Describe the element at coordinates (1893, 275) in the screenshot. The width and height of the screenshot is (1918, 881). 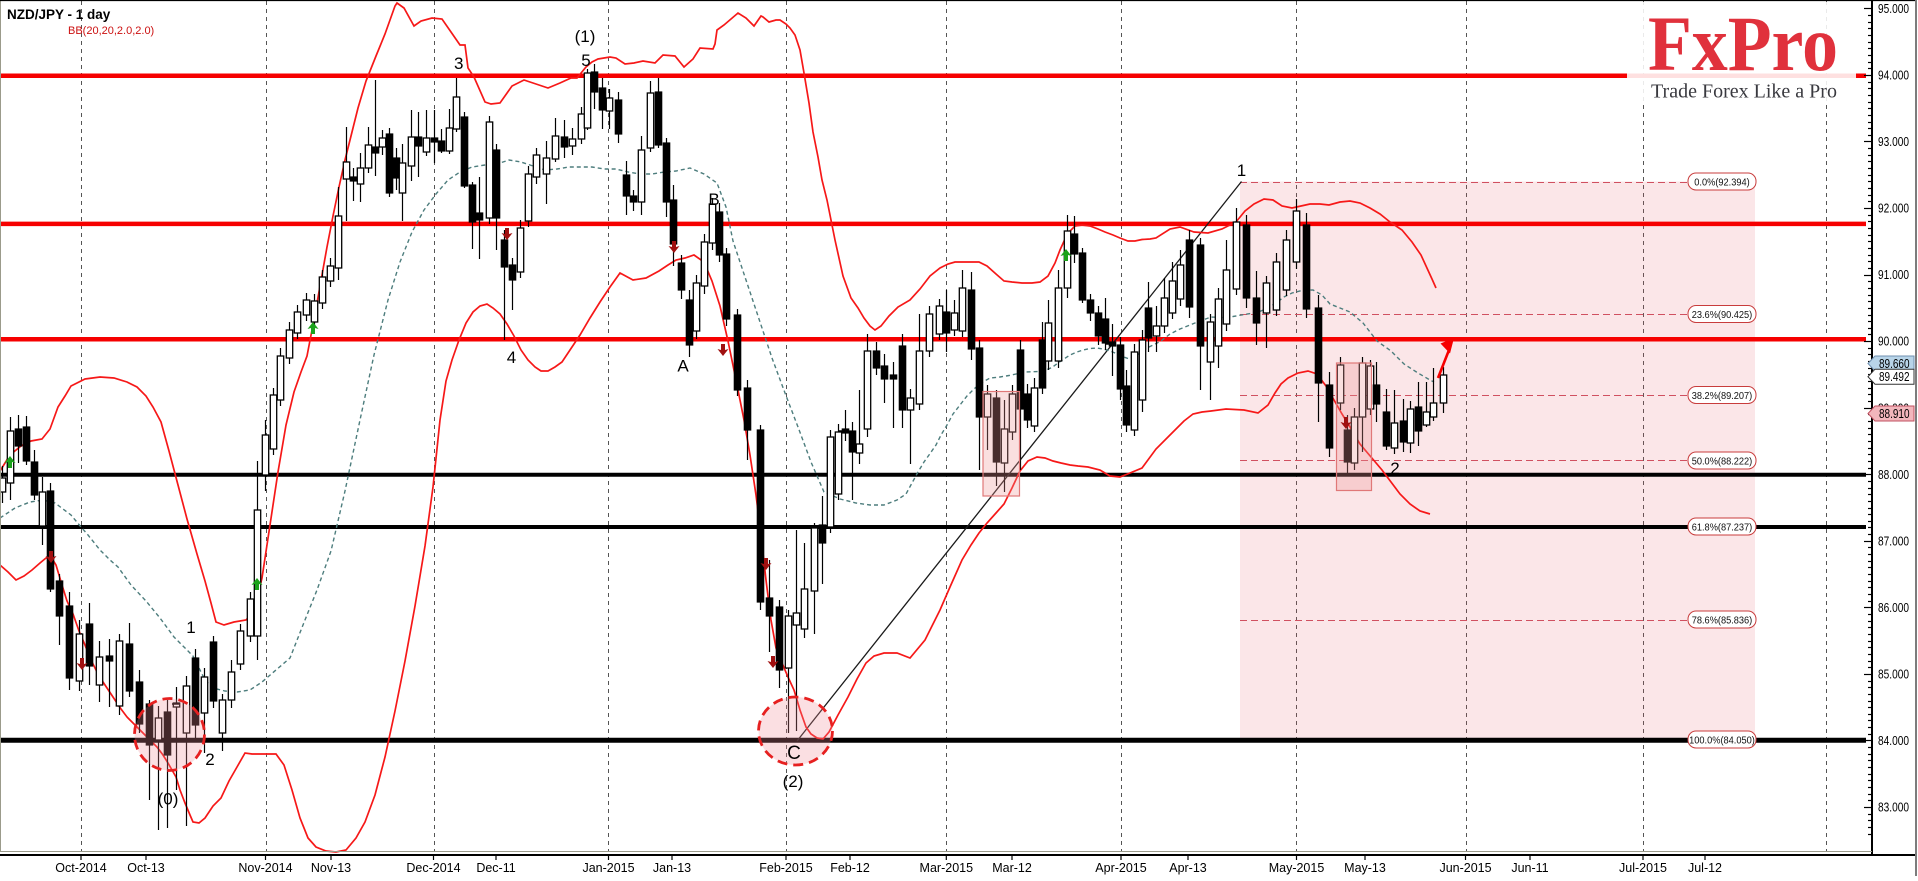
I see `svg-text: 91.000` at that location.